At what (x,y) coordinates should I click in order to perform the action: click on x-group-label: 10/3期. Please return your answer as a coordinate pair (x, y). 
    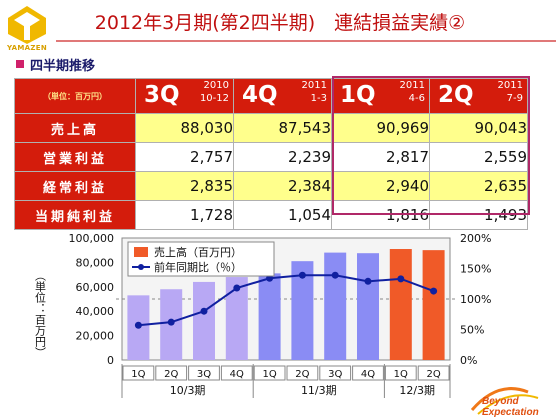
    Looking at the image, I should click on (188, 390).